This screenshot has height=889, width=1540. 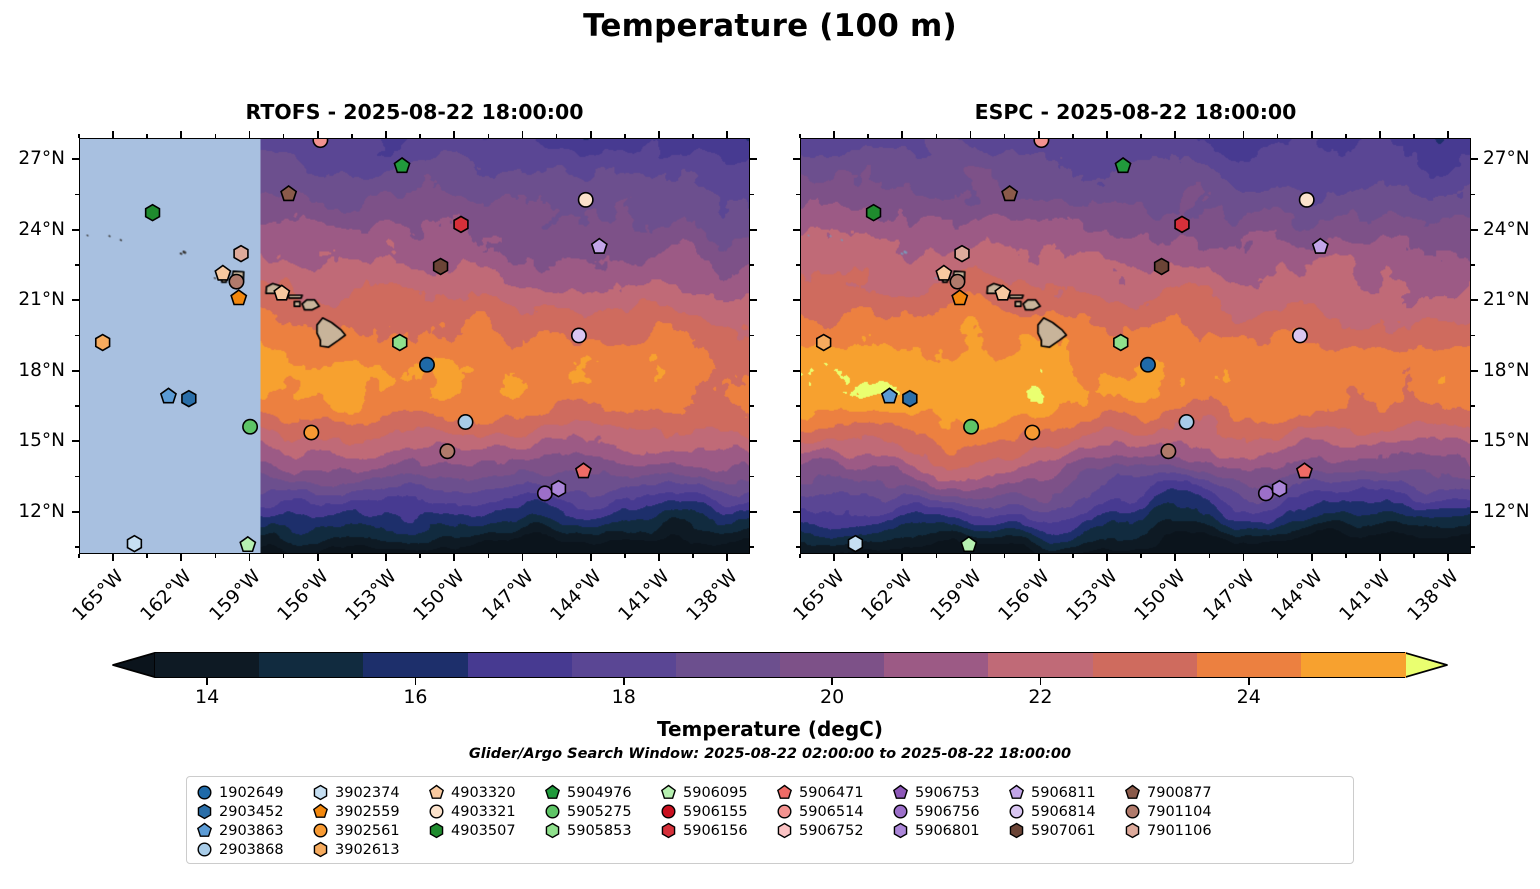 What do you see at coordinates (601, 830) in the screenshot?
I see `legend-entry: 5905853` at bounding box center [601, 830].